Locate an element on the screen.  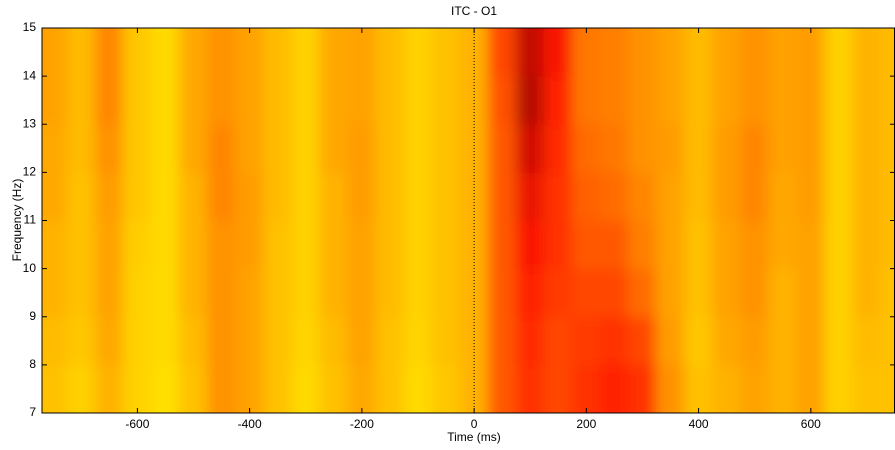
y-tick-label: 7 is located at coordinates (32, 412).